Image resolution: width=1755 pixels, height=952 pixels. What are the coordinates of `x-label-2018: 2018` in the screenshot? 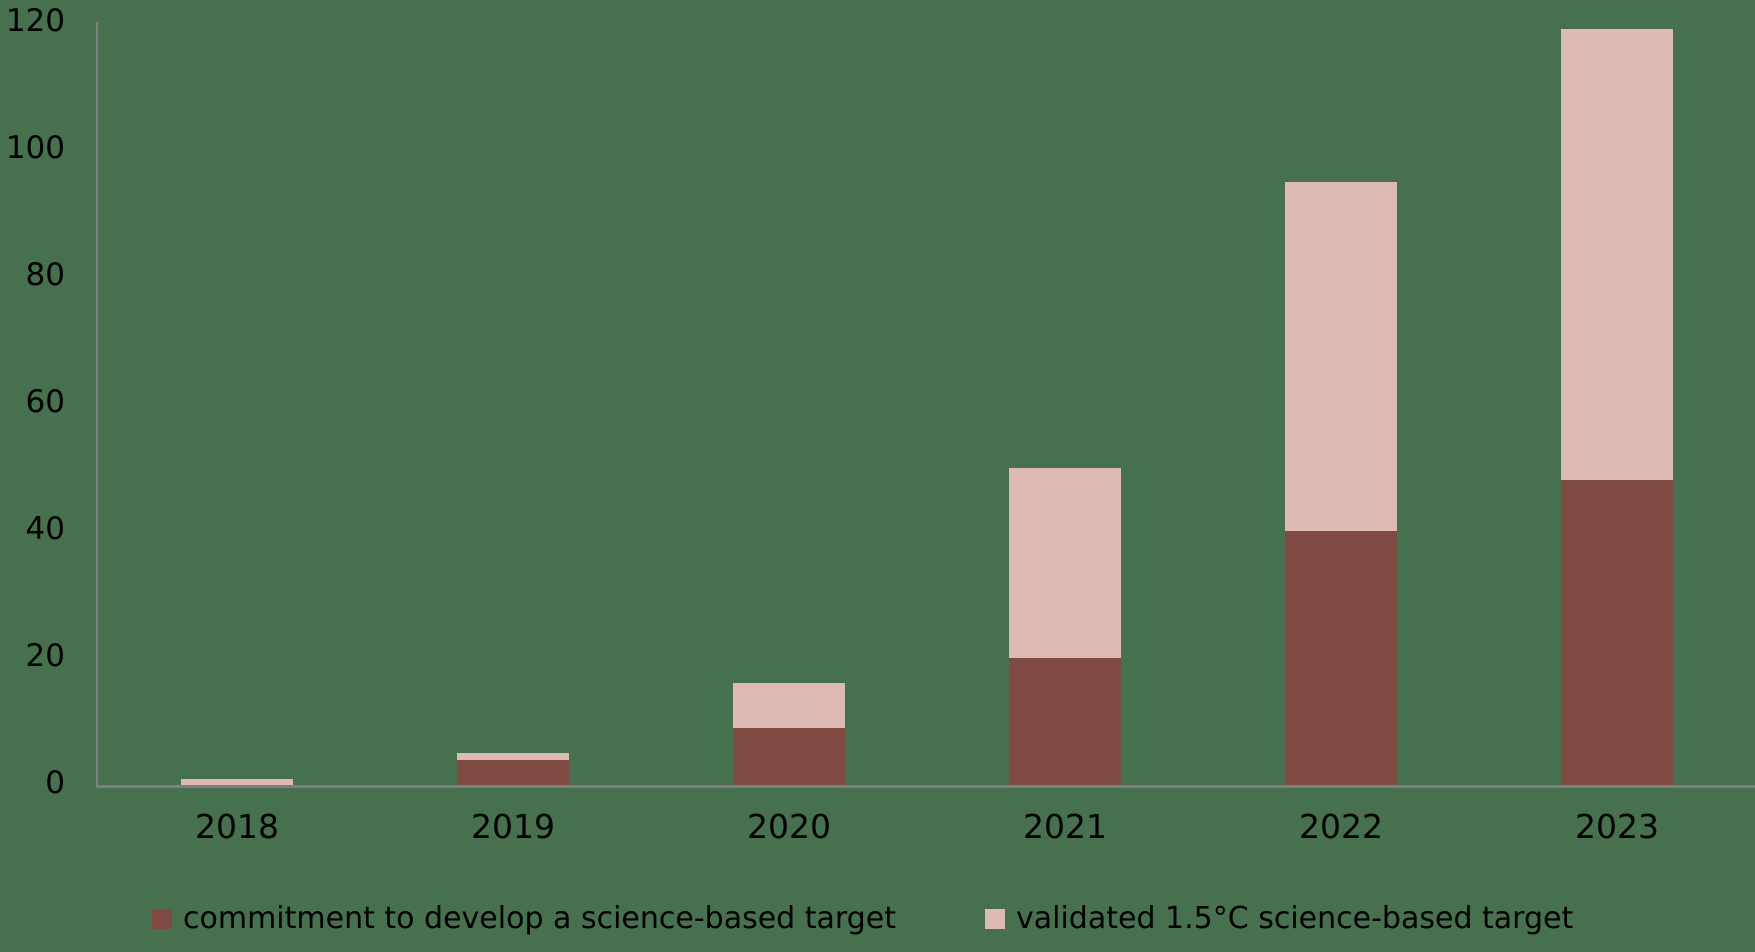 It's located at (237, 826).